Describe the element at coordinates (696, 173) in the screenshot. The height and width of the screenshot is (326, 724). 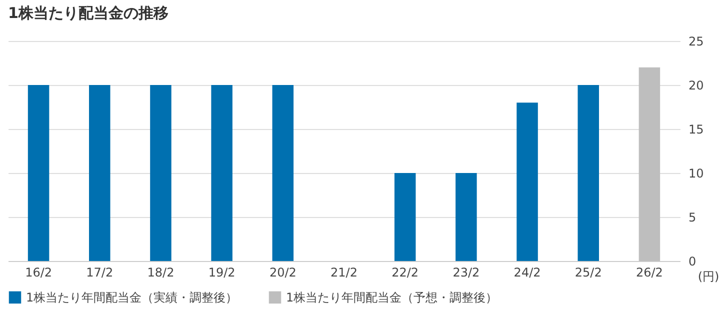
I see `y-tick-label: 10` at that location.